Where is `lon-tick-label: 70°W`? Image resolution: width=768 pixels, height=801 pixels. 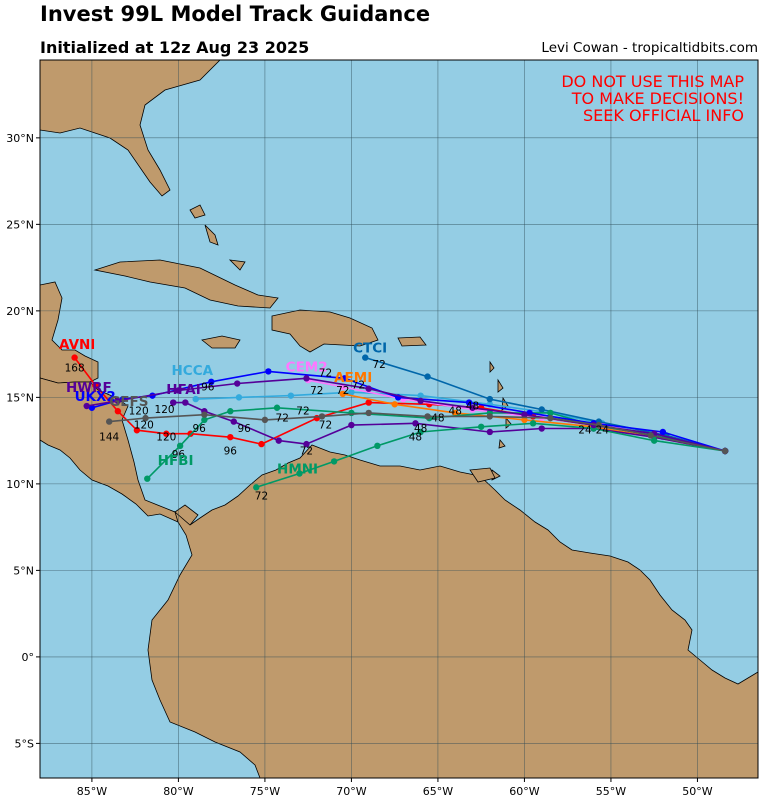
lon-tick-label: 70°W is located at coordinates (351, 791).